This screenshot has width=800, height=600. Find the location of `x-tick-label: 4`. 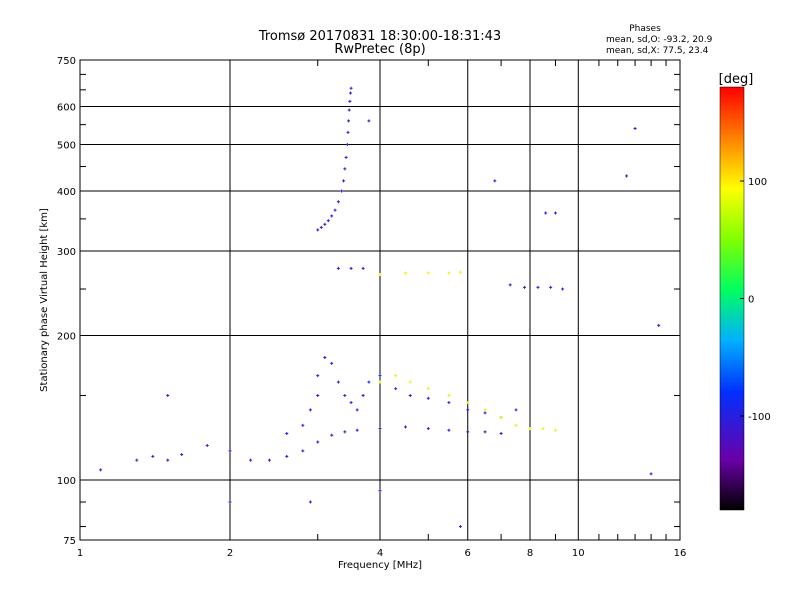

x-tick-label: 4 is located at coordinates (380, 553).